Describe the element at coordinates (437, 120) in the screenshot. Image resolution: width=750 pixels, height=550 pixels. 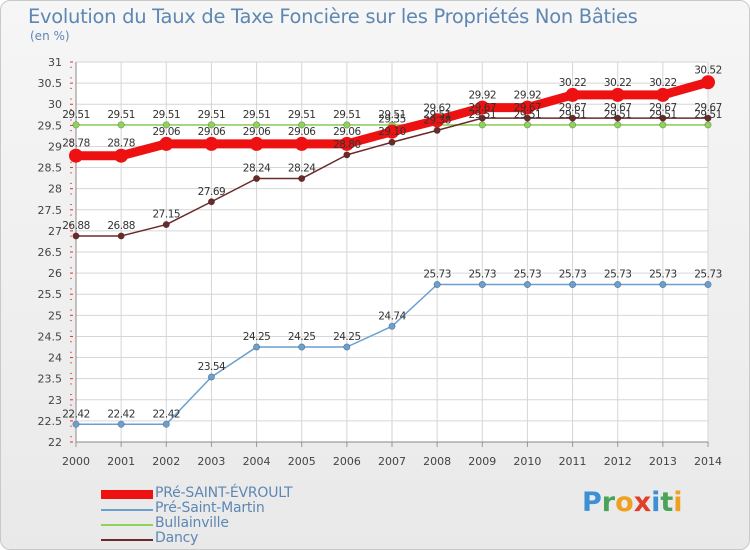
I see `data-label: 29.38` at that location.